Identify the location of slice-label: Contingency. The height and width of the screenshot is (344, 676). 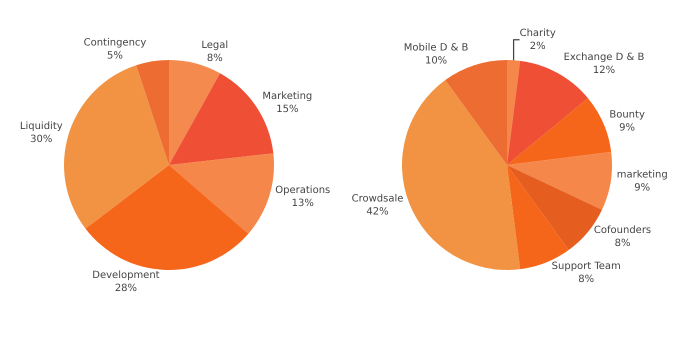
(115, 43).